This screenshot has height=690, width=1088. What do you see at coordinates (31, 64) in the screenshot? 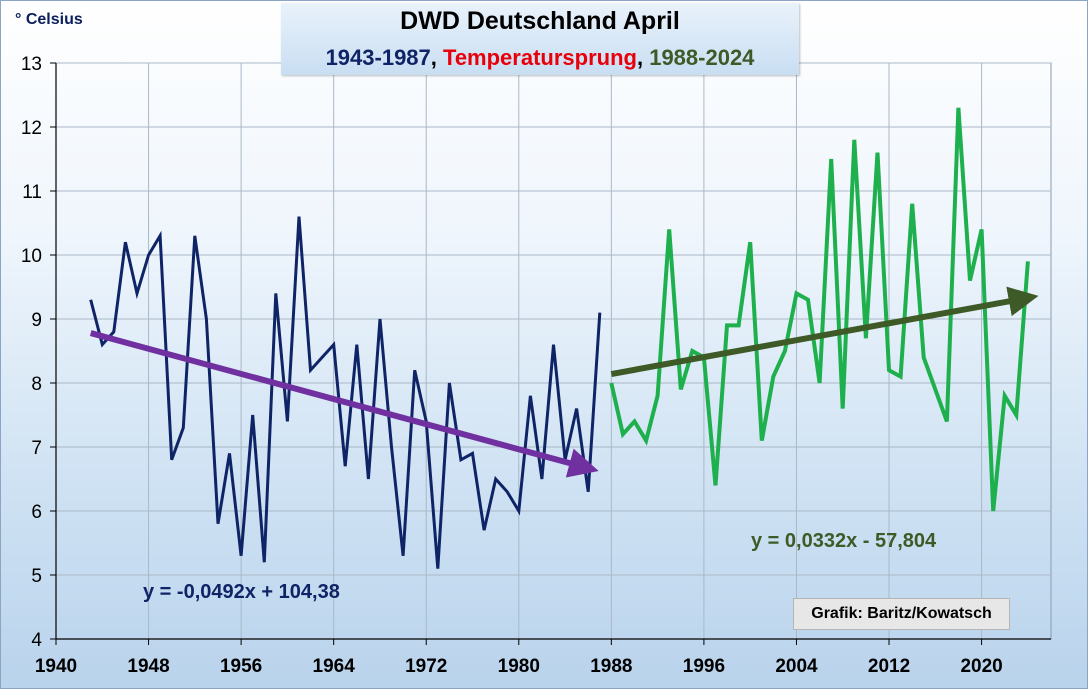
I see `y-tick-label: 13` at bounding box center [31, 64].